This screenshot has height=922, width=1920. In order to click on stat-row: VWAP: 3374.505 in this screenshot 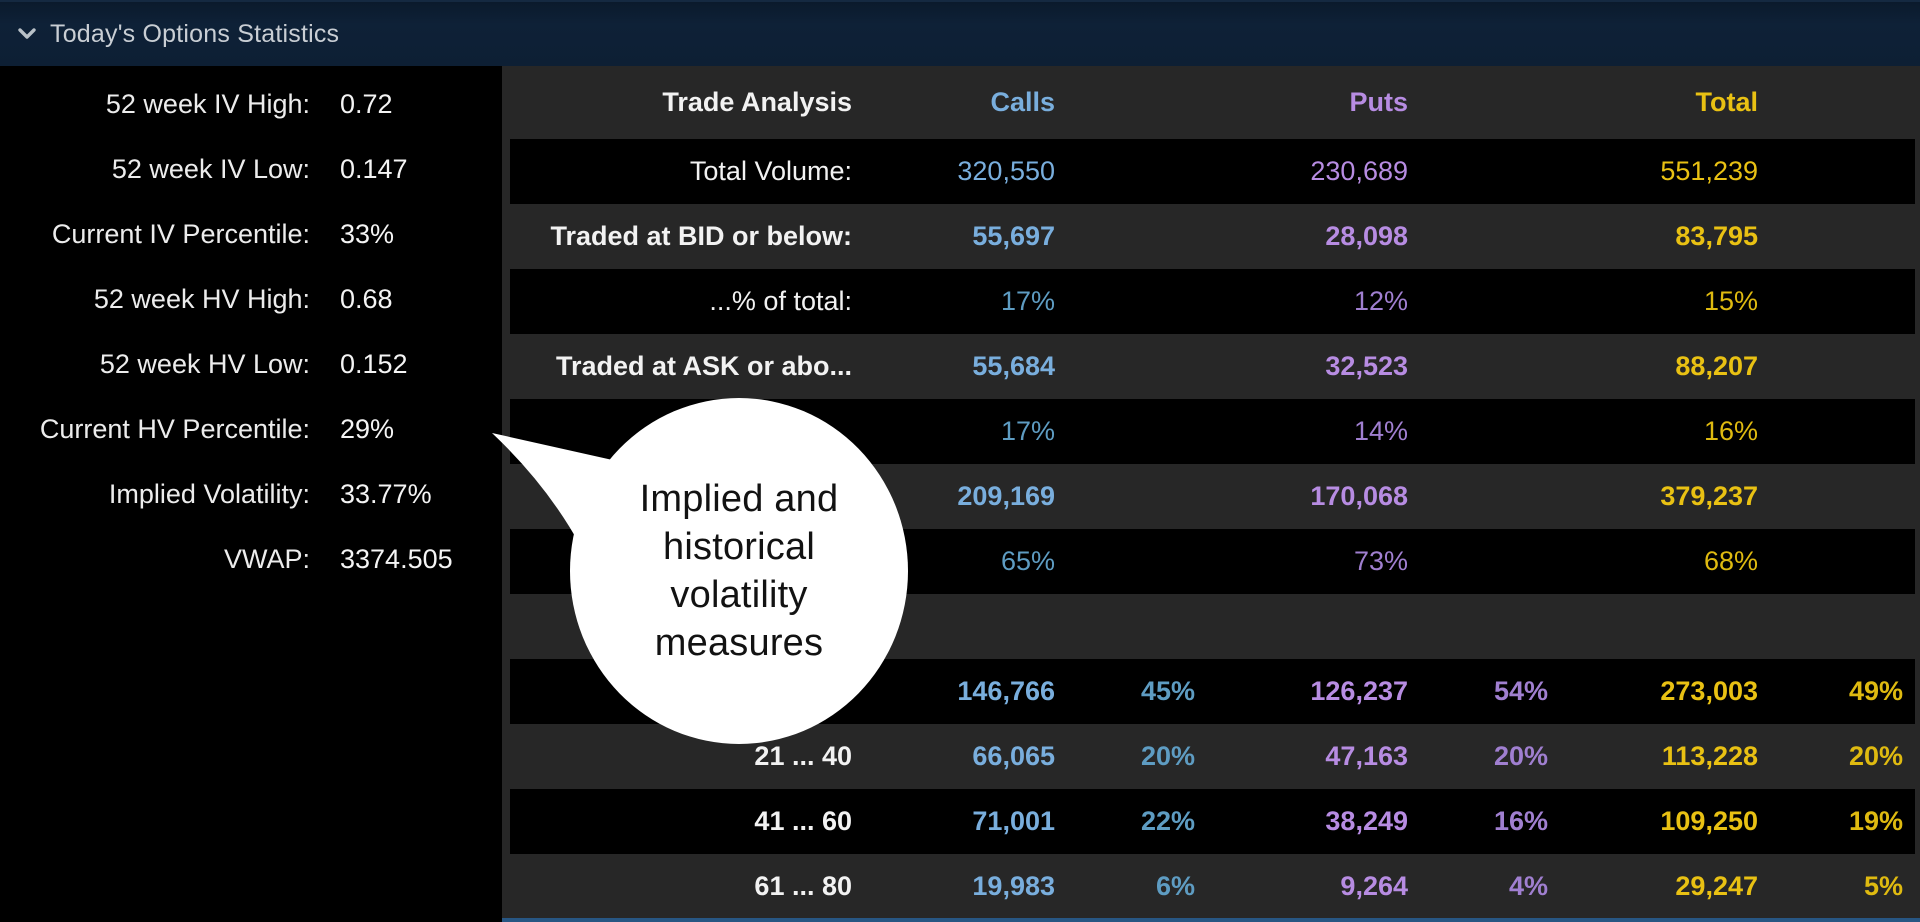, I will do `click(251, 559)`.